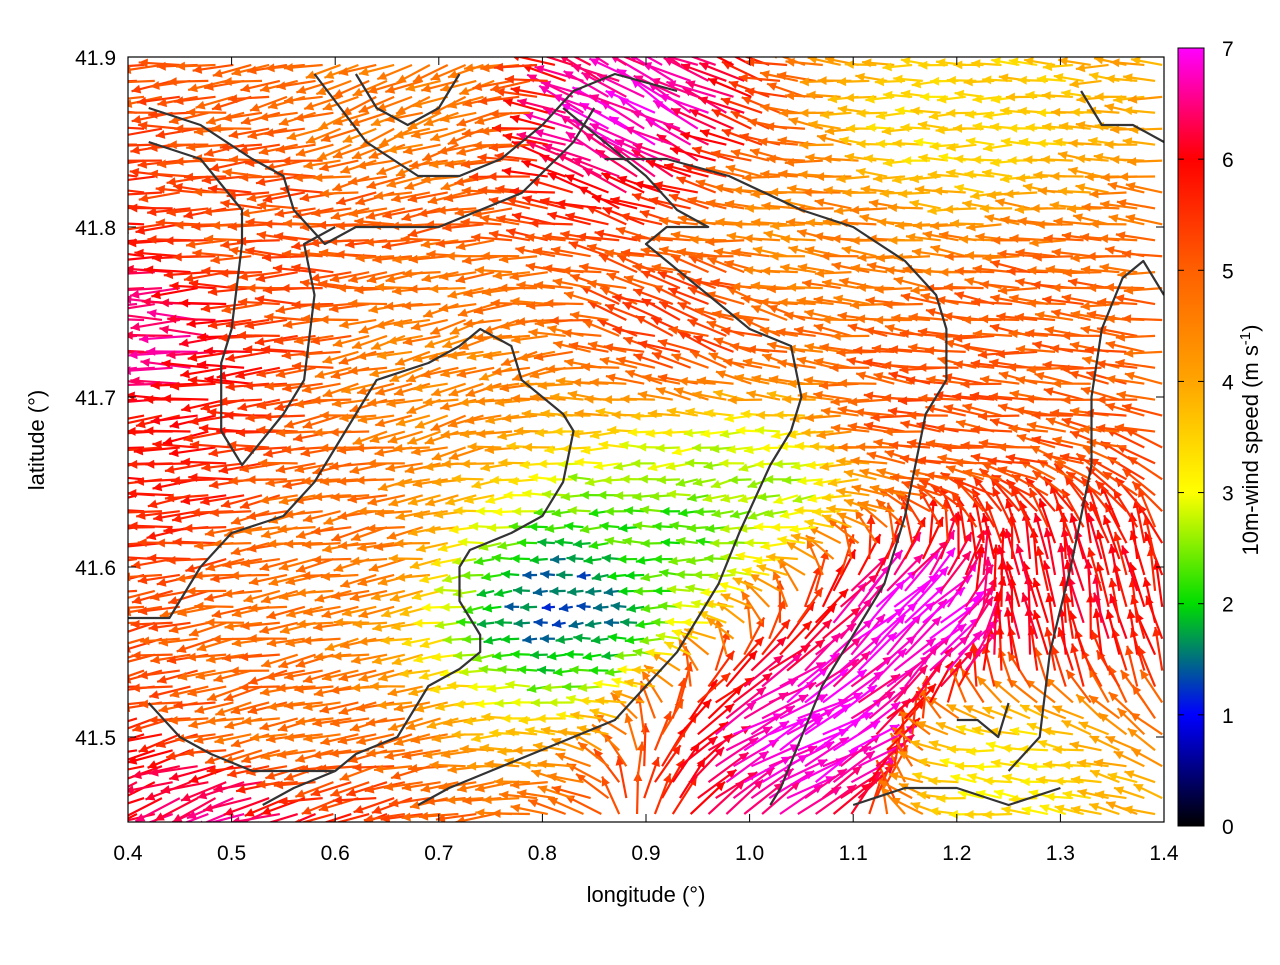  Describe the element at coordinates (36, 440) in the screenshot. I see `y-axis-label: latitude (°)` at that location.